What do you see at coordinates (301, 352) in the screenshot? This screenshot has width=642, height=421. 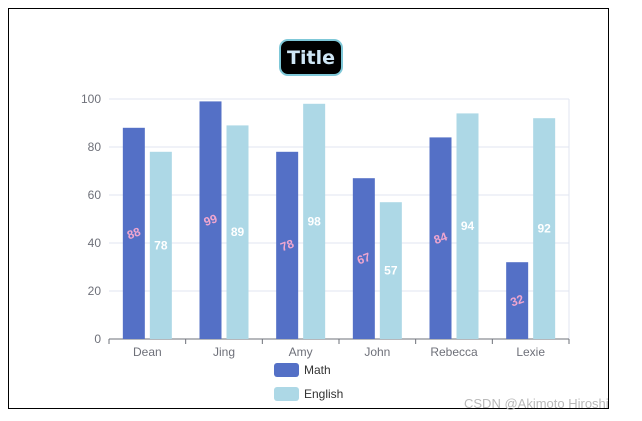 I see `x-tick-label: Amy` at bounding box center [301, 352].